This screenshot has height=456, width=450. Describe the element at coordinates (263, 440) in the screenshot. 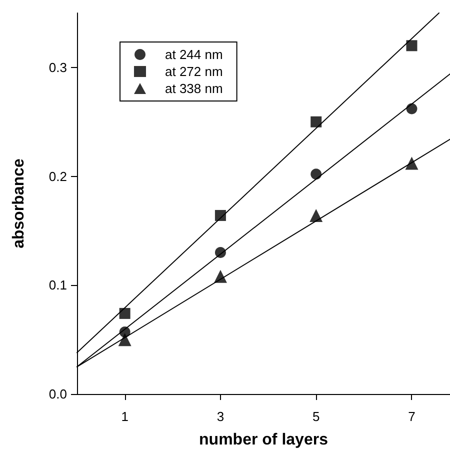

I see `x-axis-title: number of layers` at that location.